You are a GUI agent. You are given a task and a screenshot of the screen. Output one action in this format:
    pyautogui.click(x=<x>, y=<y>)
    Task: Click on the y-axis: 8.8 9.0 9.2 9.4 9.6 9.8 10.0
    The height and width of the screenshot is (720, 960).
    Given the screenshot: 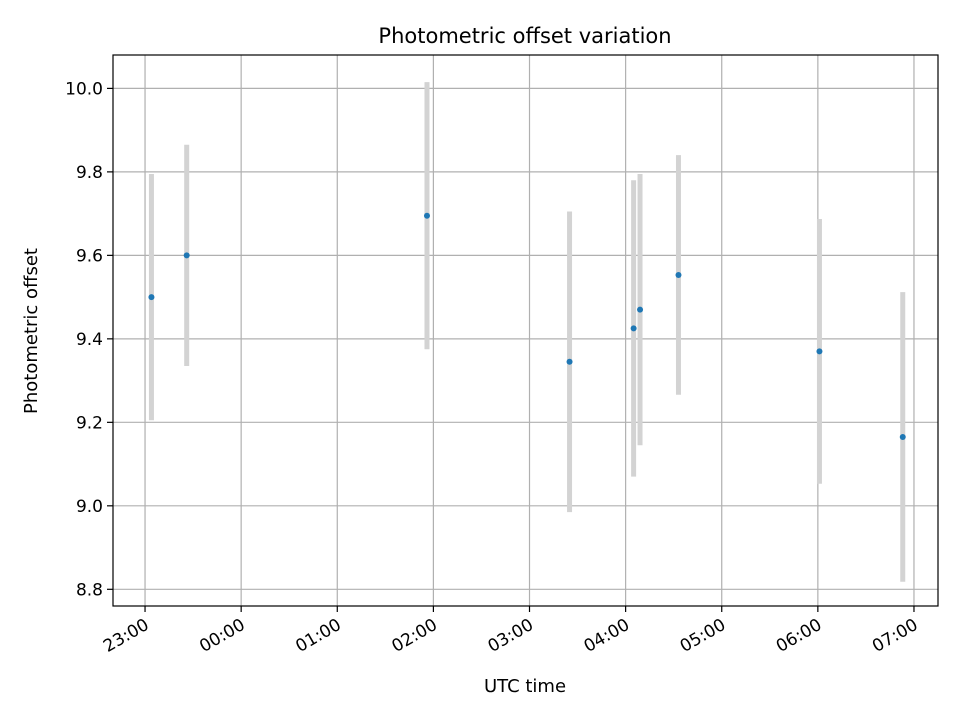 What is the action you would take?
    pyautogui.click(x=89, y=339)
    